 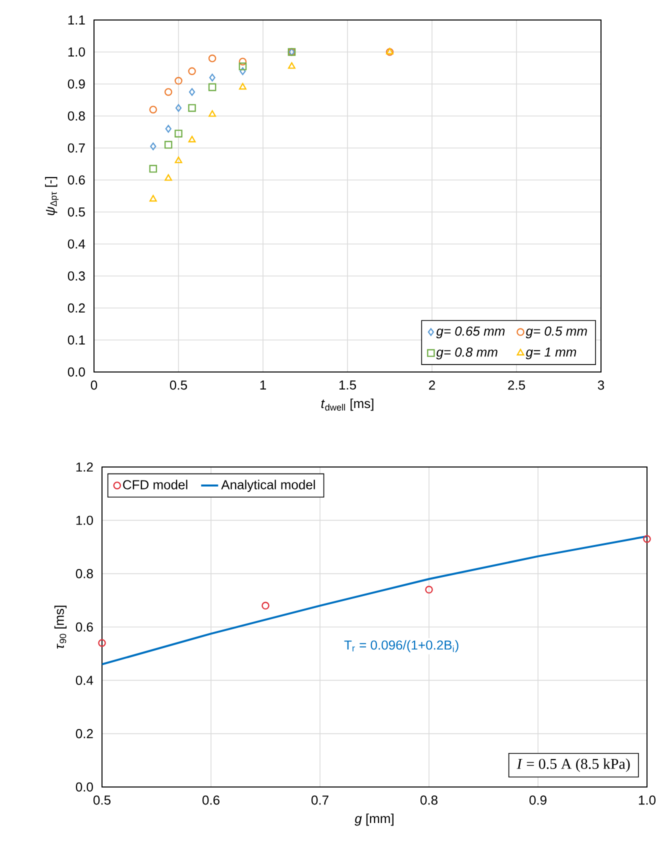 I want to click on legend-label: g= 1 mm, so click(x=551, y=354).